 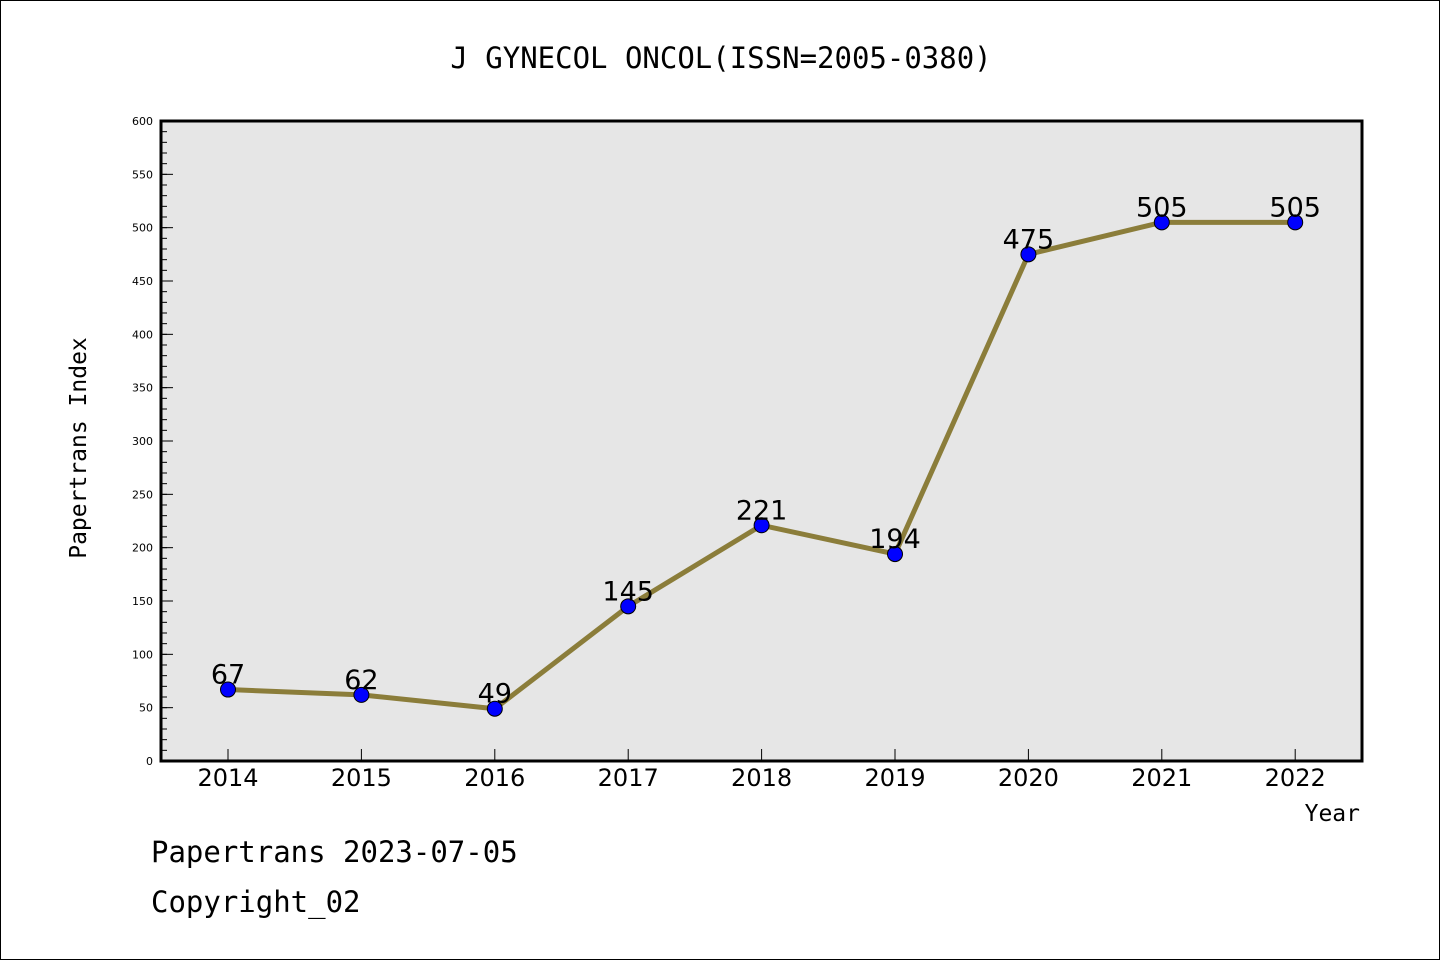 What do you see at coordinates (361, 680) in the screenshot?
I see `data-label: 62` at bounding box center [361, 680].